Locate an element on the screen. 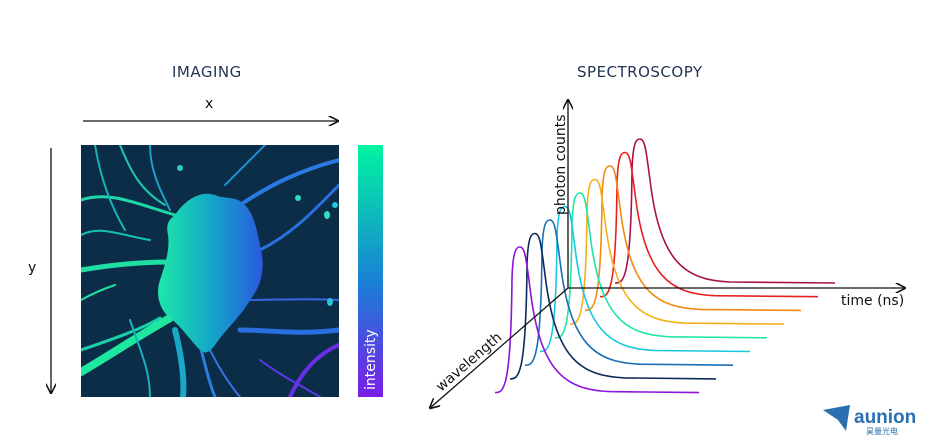 This screenshot has width=931, height=448. logo-subtitle: 昊量光电 is located at coordinates (882, 431).